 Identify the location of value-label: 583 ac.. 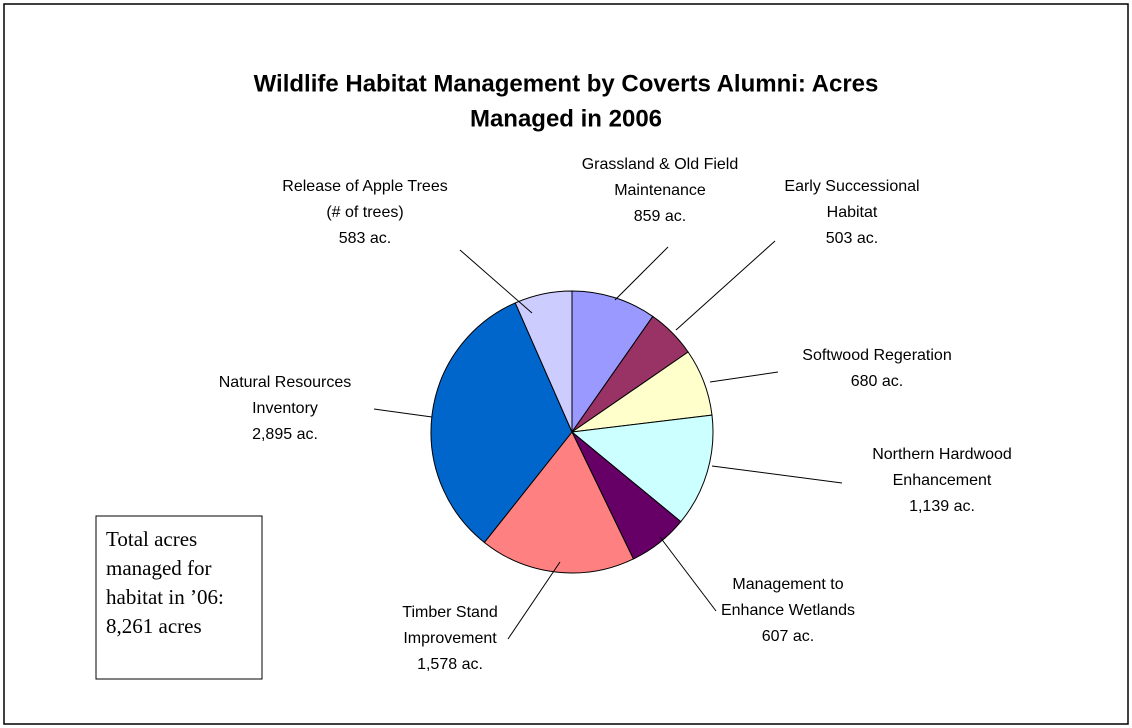
(365, 238).